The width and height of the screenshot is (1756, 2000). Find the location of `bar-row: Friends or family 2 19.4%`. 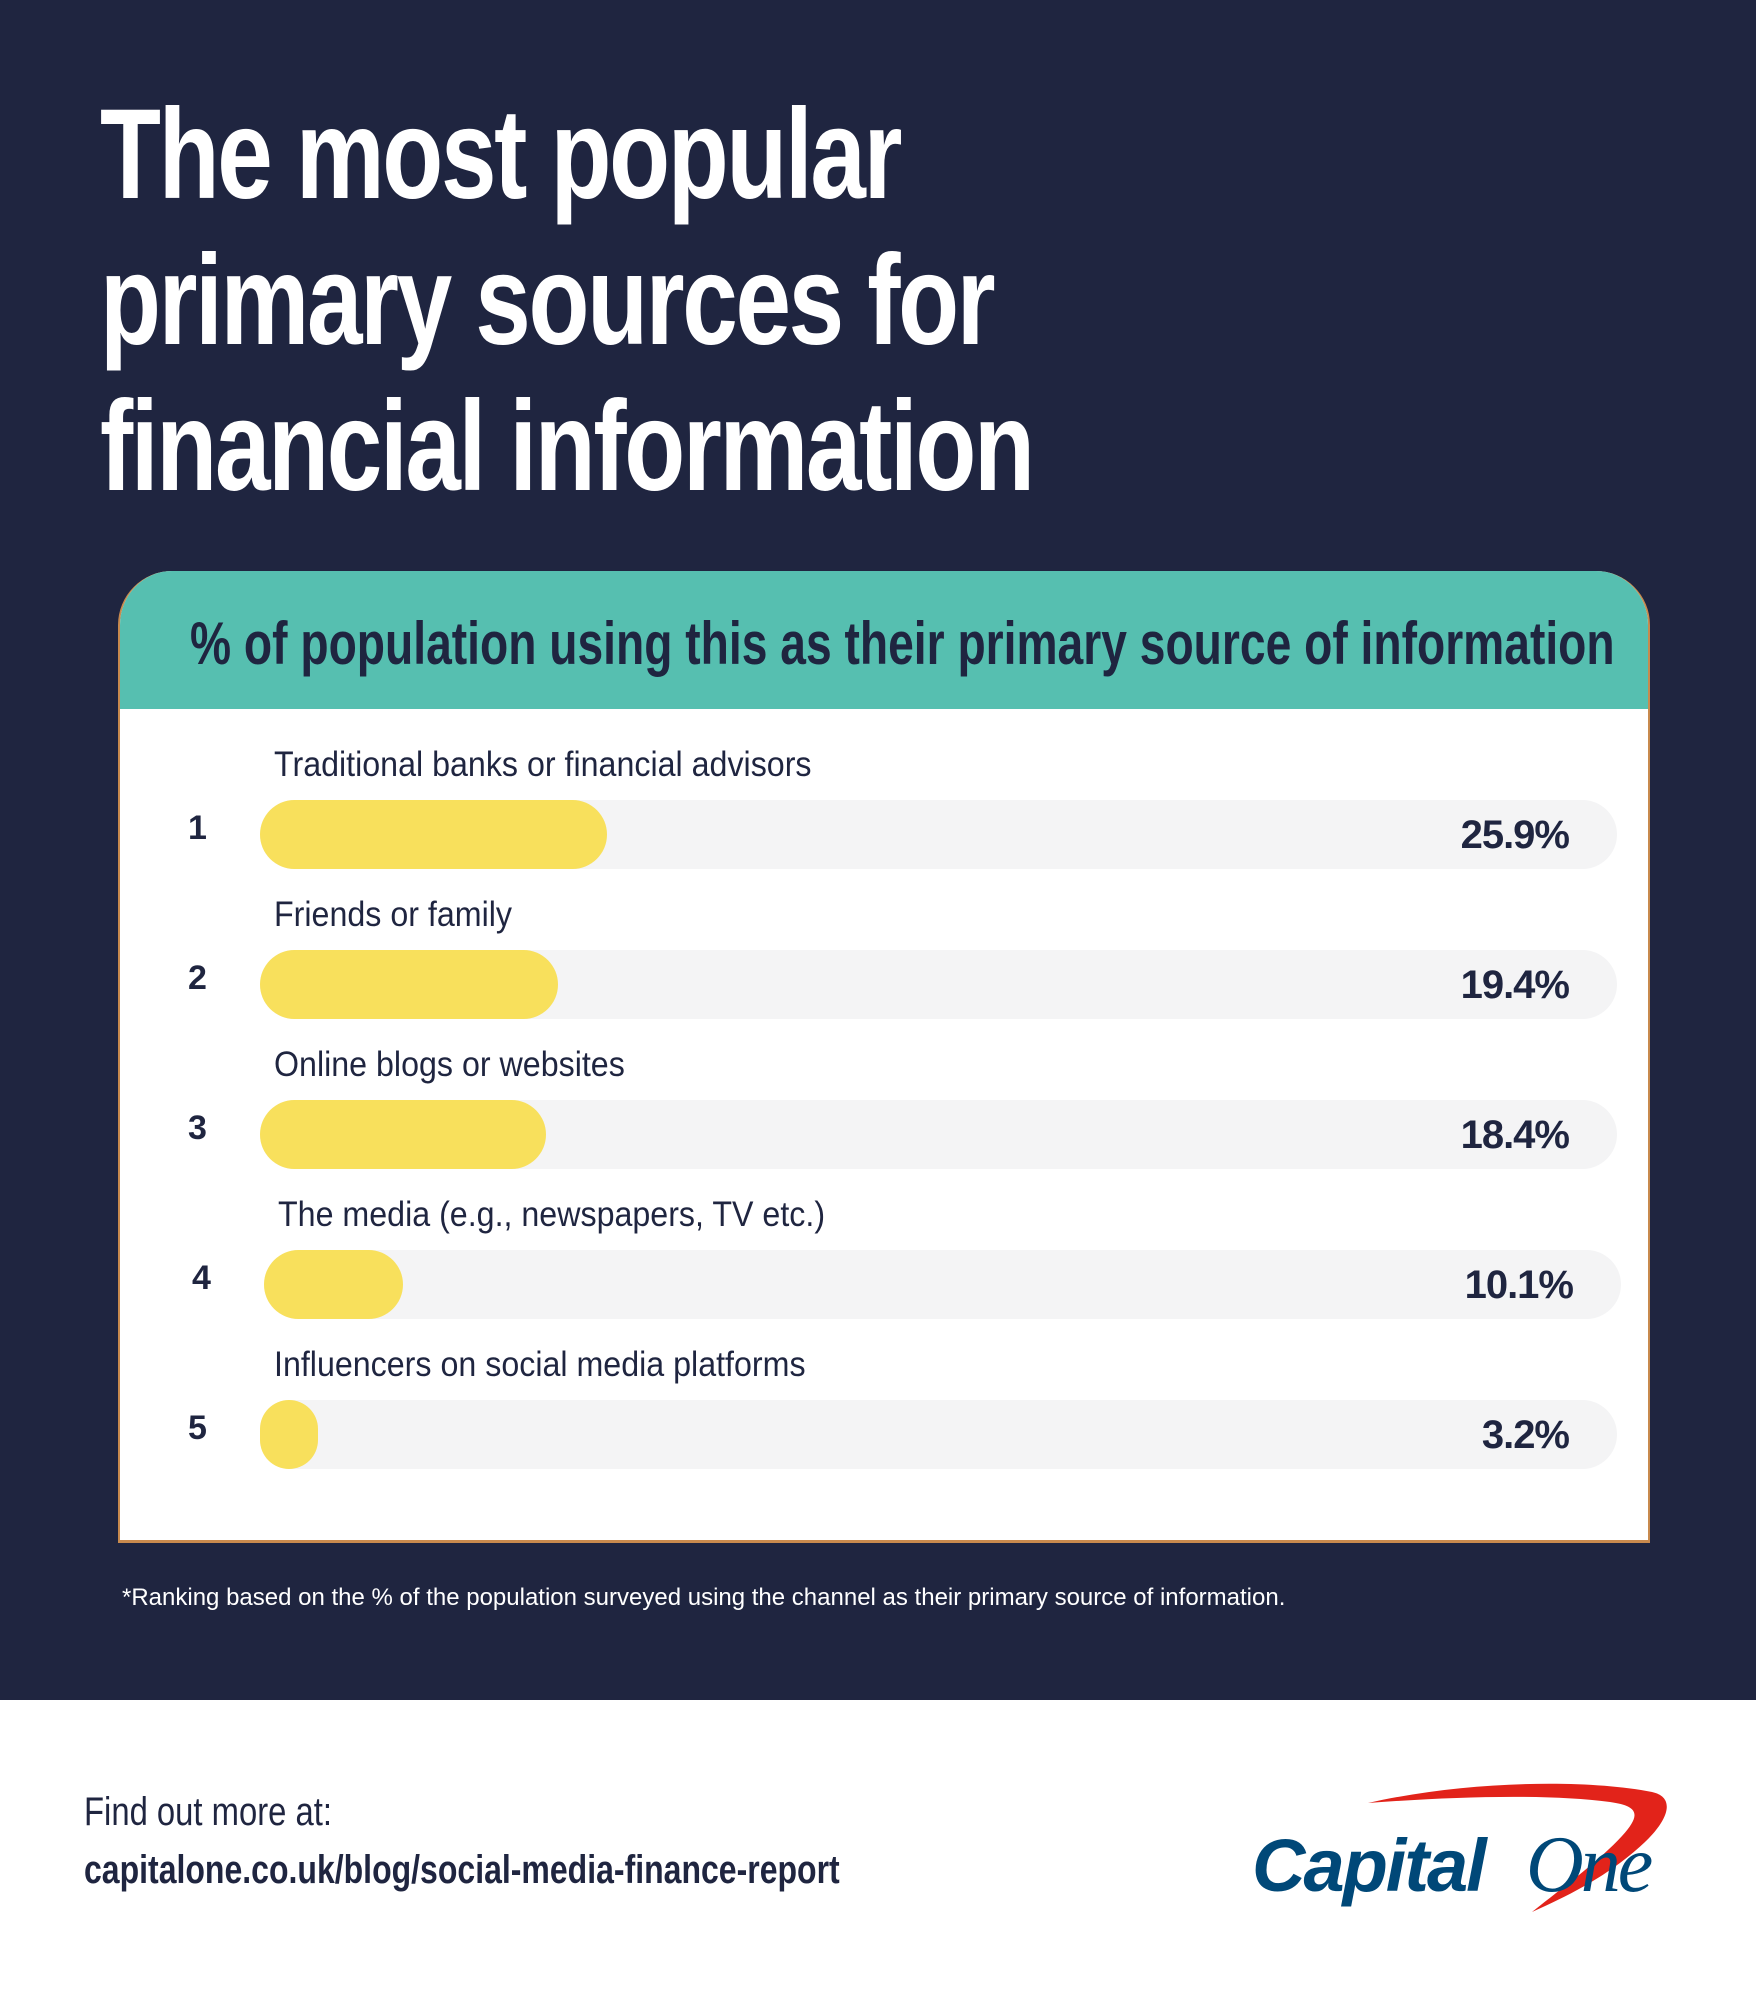

bar-row: Friends or family 2 19.4% is located at coordinates (884, 969).